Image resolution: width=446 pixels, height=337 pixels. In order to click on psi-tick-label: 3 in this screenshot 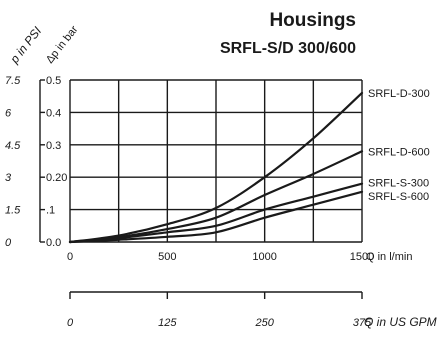, I will do `click(8, 178)`.